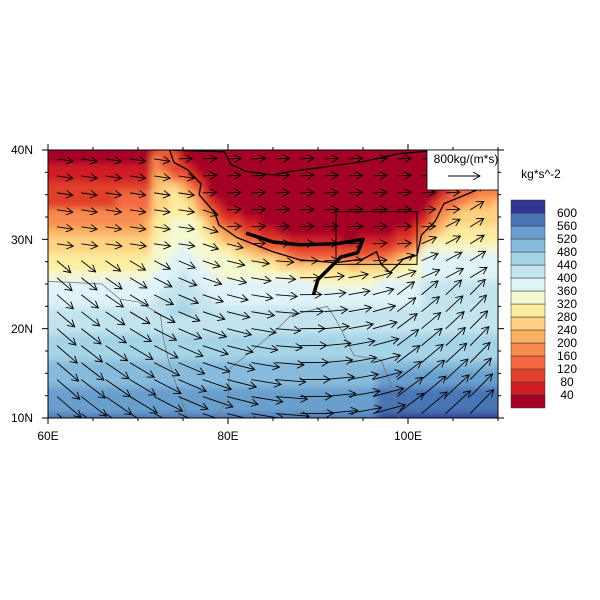  I want to click on units-label: kg*s^-2, so click(541, 174).